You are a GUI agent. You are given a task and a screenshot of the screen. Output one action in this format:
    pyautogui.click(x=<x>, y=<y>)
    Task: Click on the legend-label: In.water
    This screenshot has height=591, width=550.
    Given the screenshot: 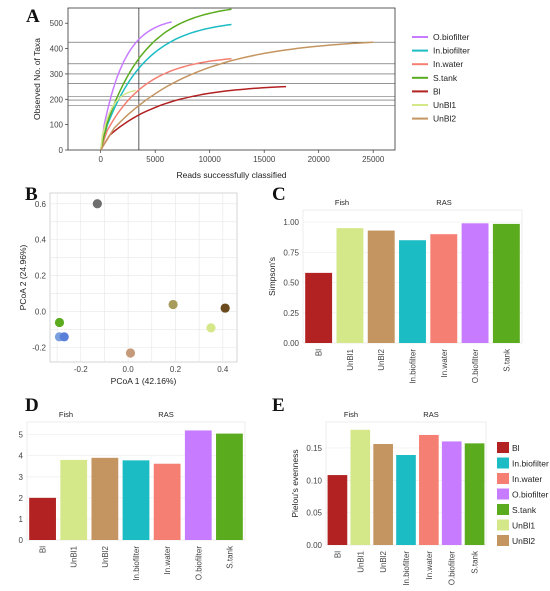 What is the action you would take?
    pyautogui.click(x=448, y=64)
    